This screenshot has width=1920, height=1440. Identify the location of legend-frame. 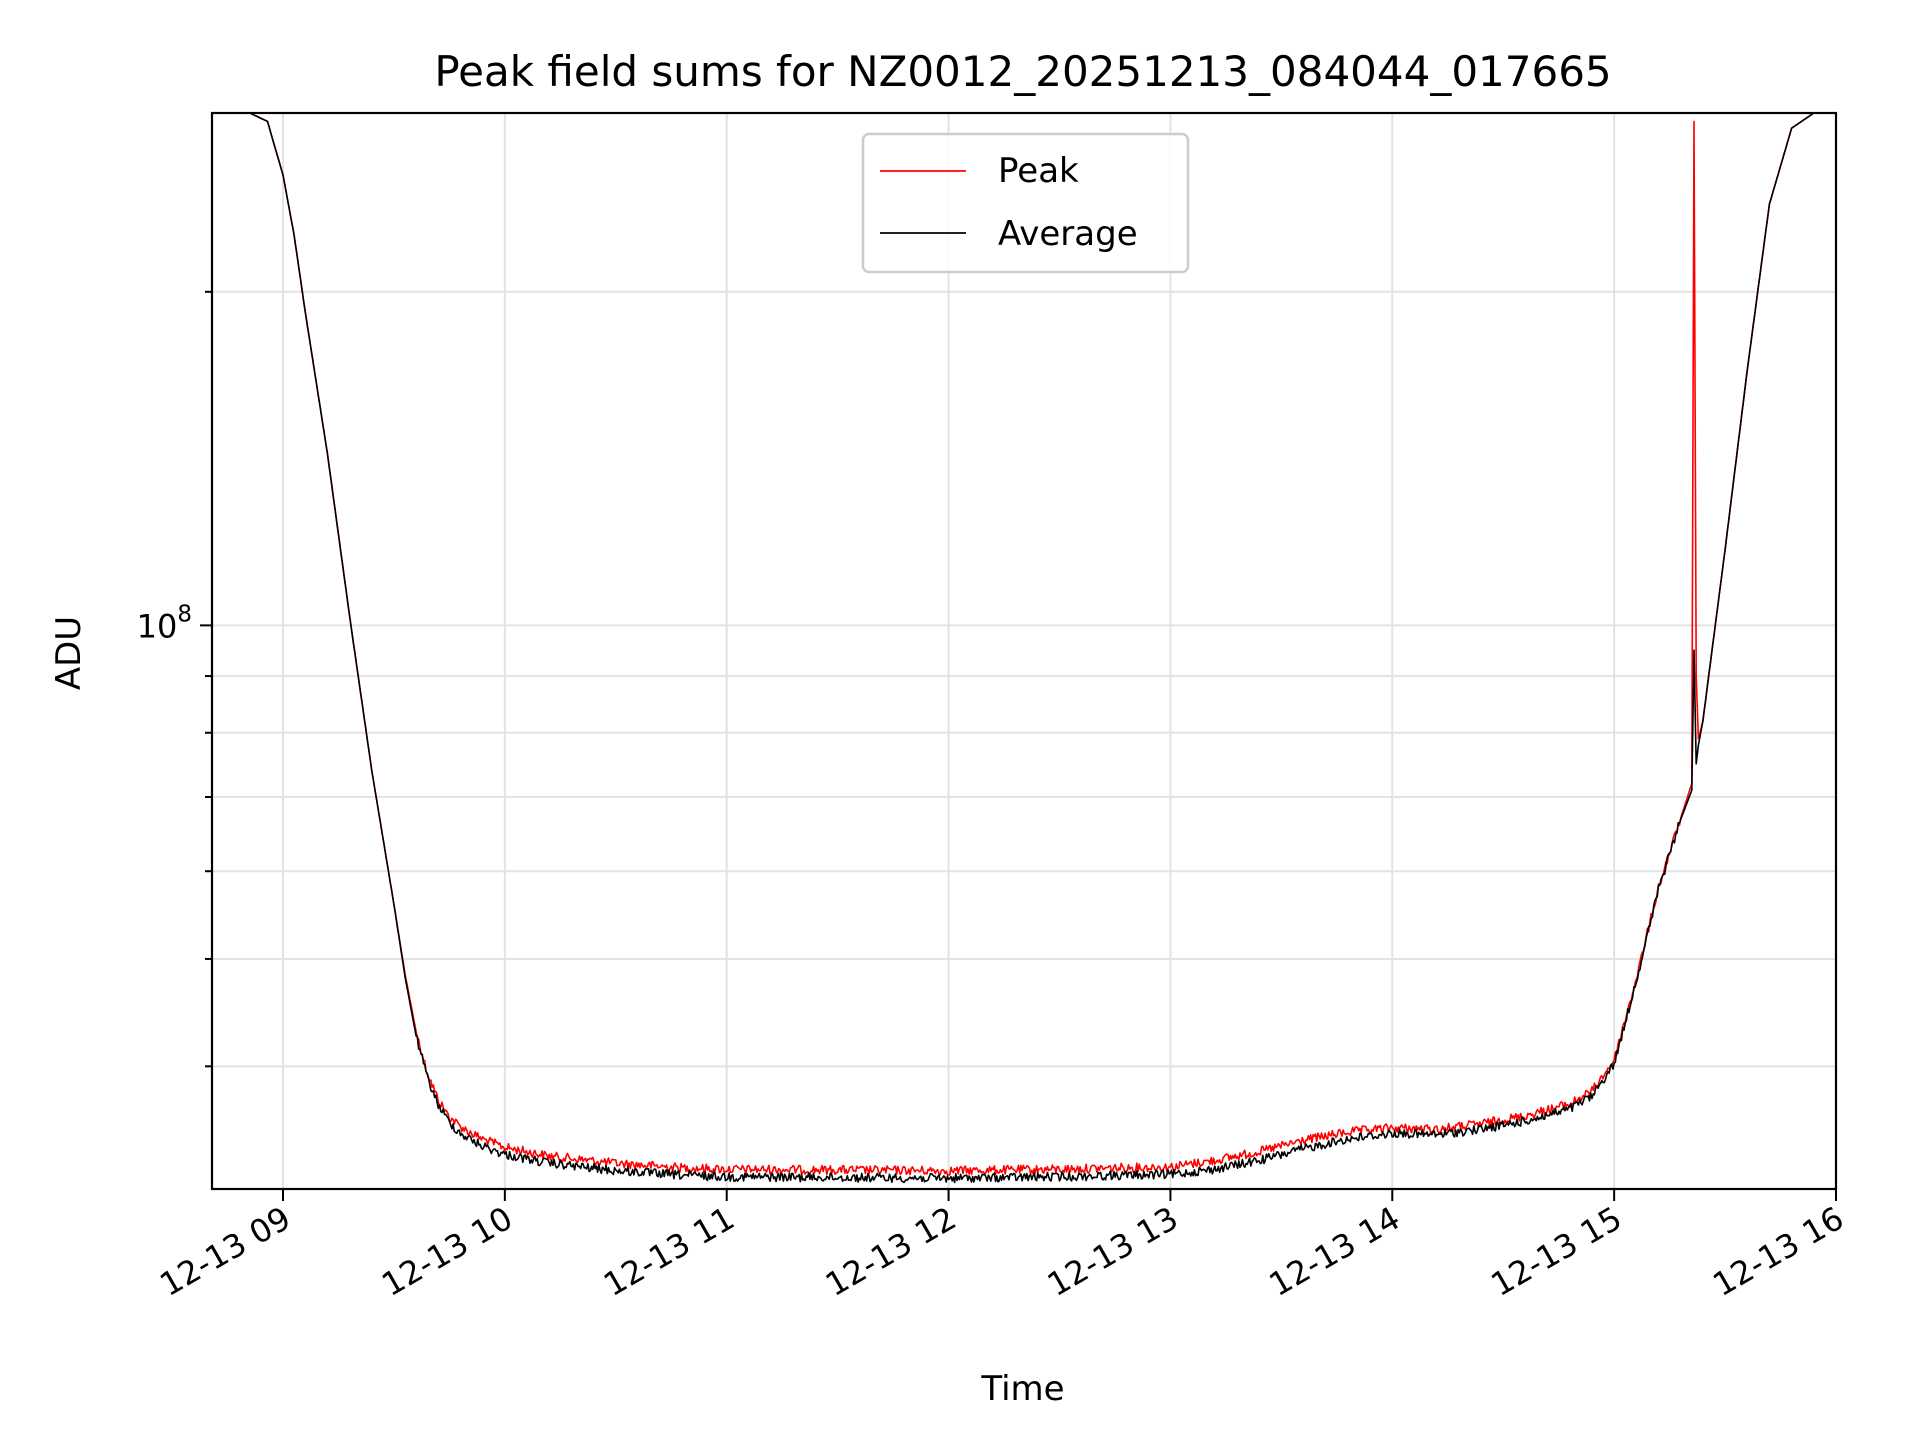
(1025, 203).